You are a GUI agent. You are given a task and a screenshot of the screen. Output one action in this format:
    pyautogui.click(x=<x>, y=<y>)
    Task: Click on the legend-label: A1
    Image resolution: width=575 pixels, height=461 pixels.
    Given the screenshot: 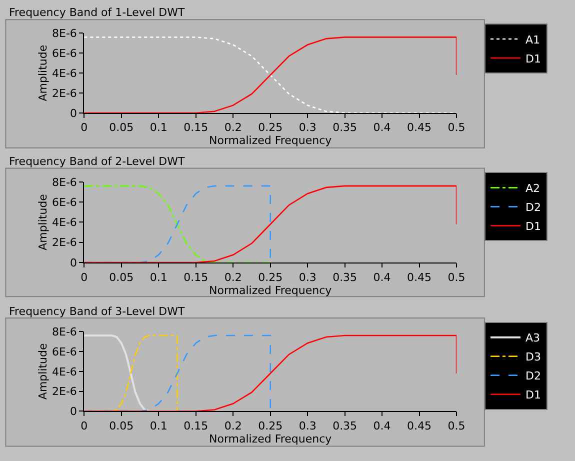 What is the action you would take?
    pyautogui.click(x=533, y=39)
    